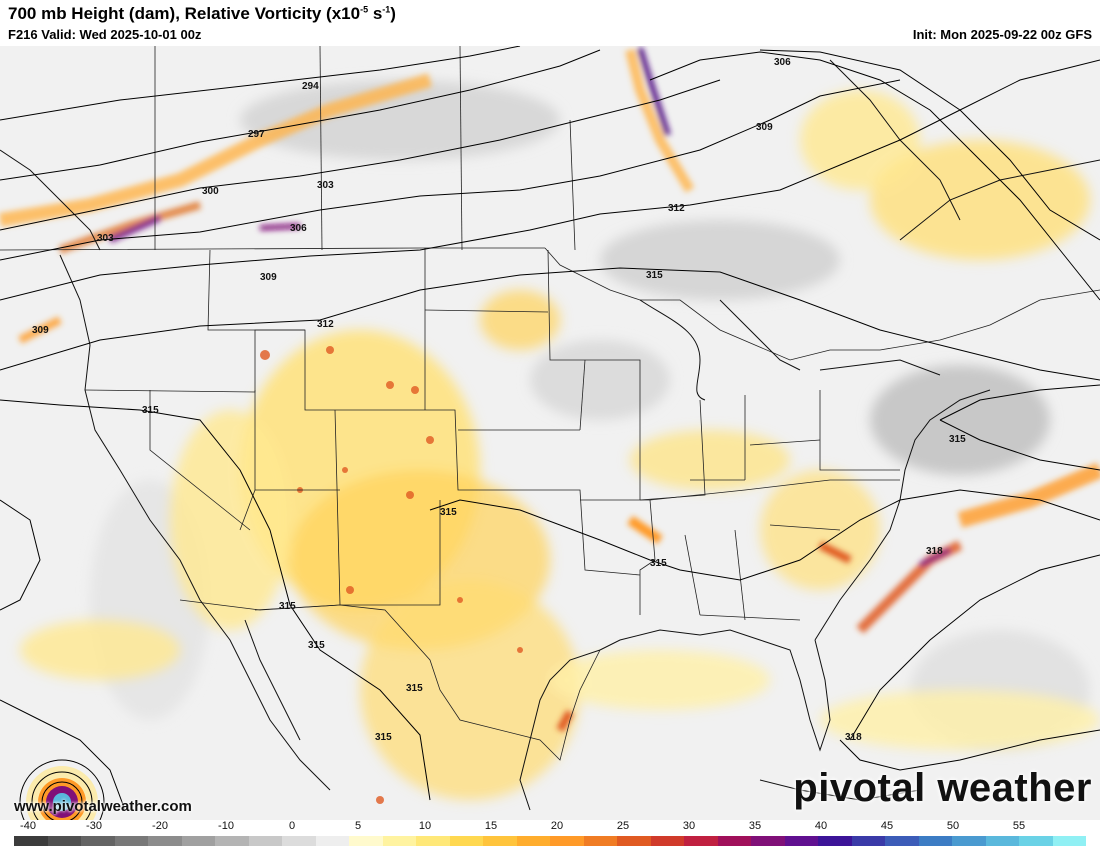 Image resolution: width=1100 pixels, height=850 pixels. Describe the element at coordinates (105, 34) in the screenshot. I see `valid-time: F216 Valid: Wed 2025-10-01 00z` at that location.